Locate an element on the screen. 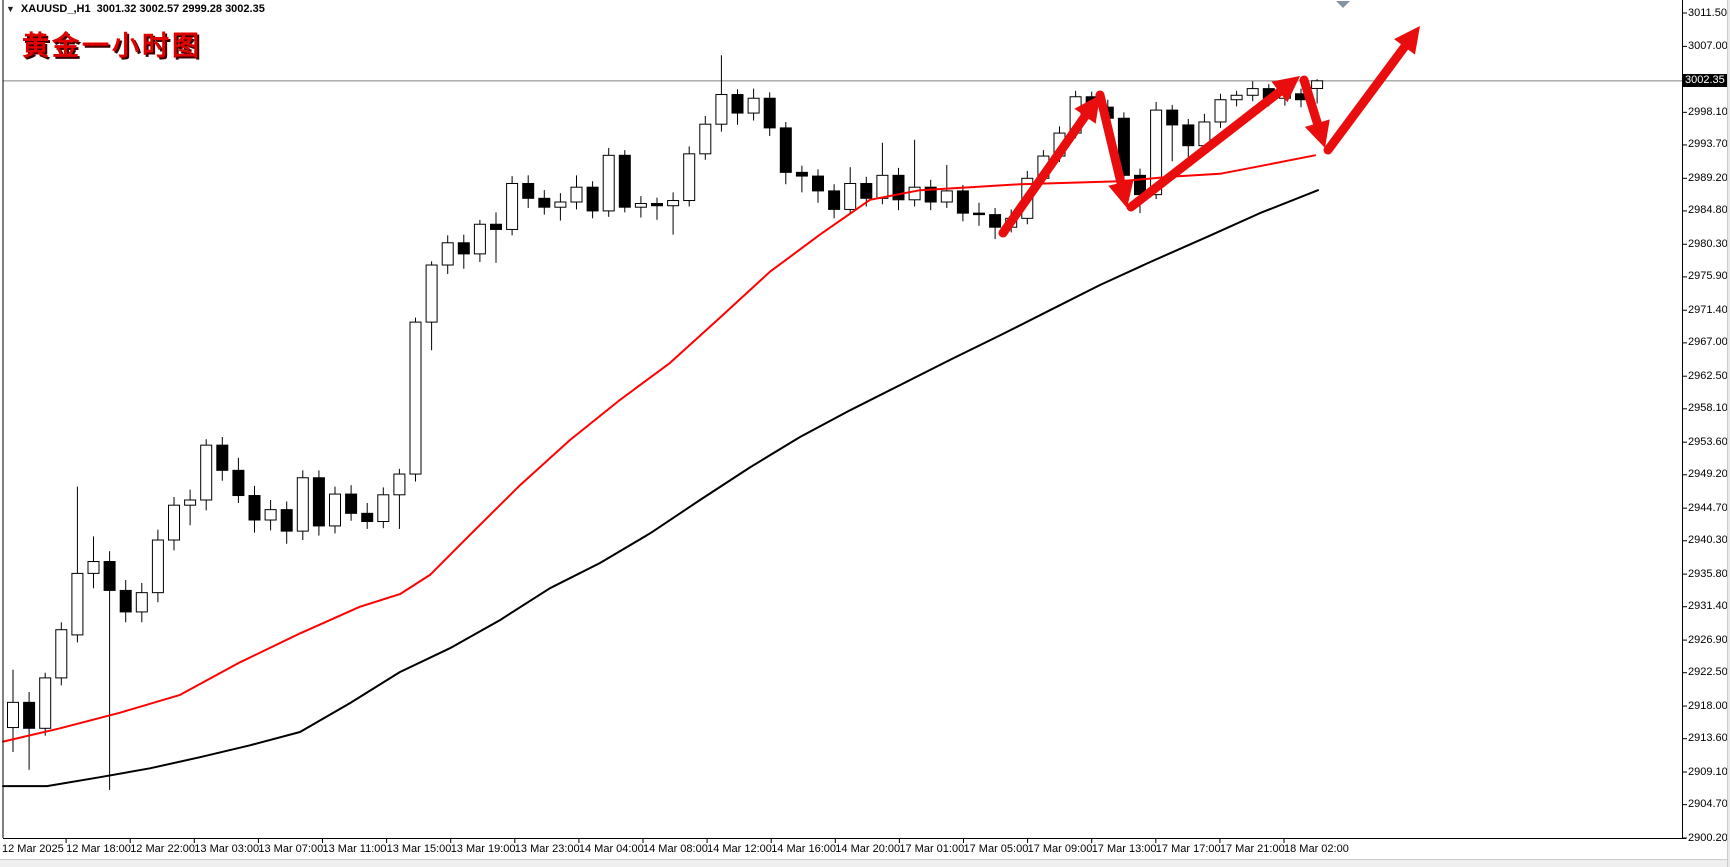  price-axis-label: 2953.60 is located at coordinates (1708, 441).